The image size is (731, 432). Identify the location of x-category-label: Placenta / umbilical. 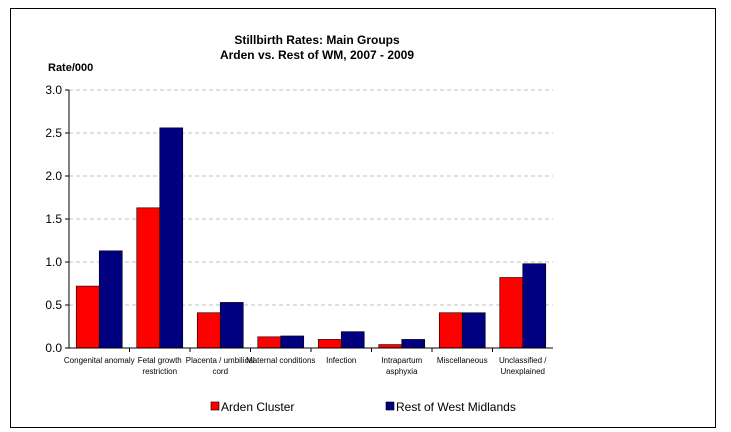
(220, 360).